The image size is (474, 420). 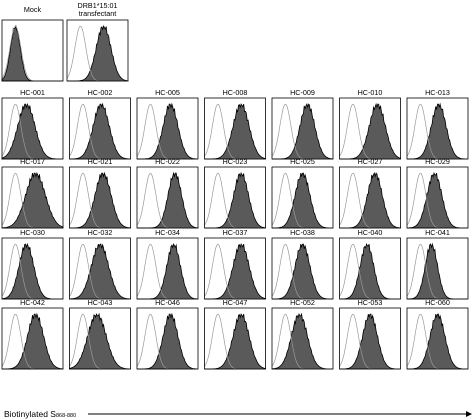 What do you see at coordinates (302, 302) in the screenshot?
I see `sample-label: HC-052` at bounding box center [302, 302].